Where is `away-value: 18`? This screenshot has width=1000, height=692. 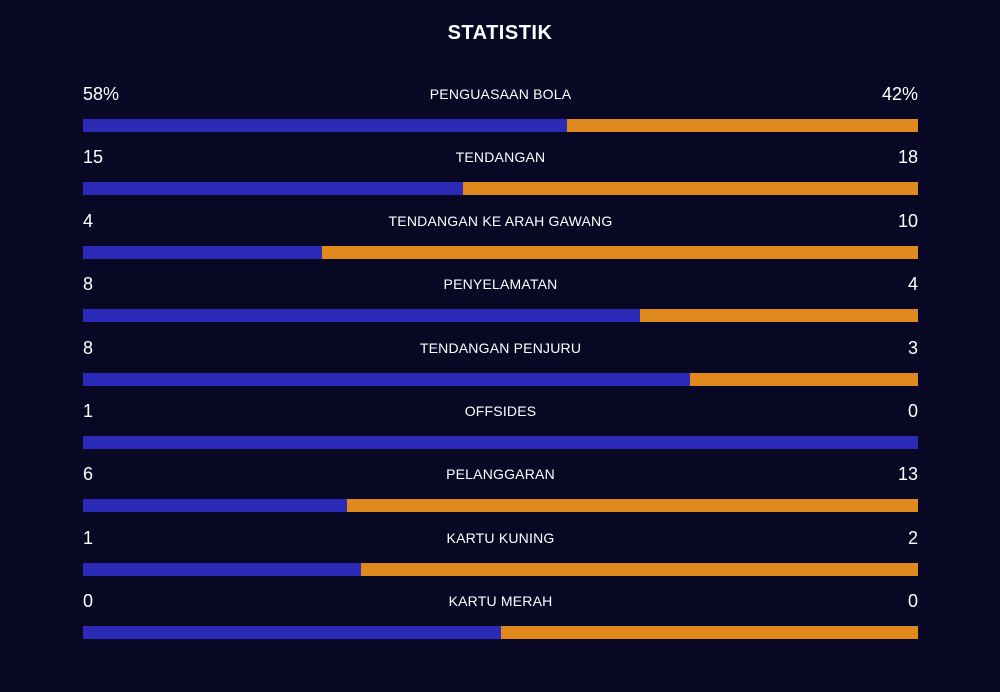
away-value: 18 is located at coordinates (907, 157).